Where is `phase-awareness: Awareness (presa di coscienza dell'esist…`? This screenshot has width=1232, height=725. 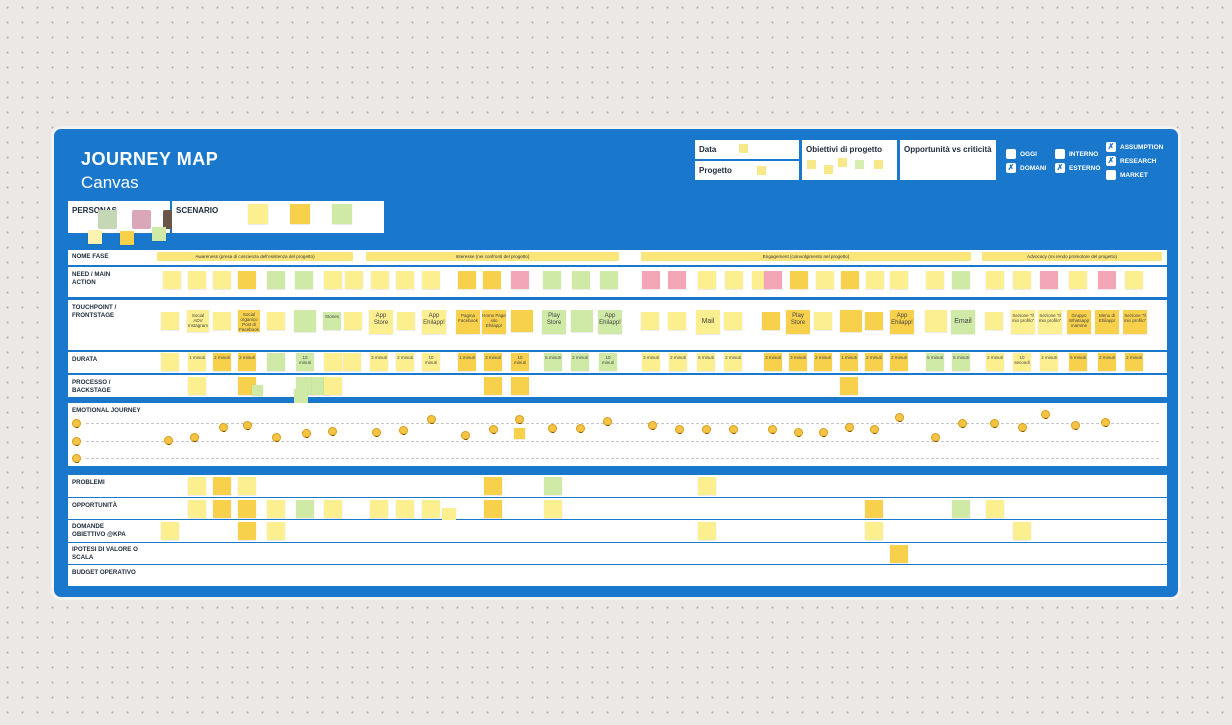
phase-awareness: Awareness (presa di coscienza dell'esist… is located at coordinates (255, 256).